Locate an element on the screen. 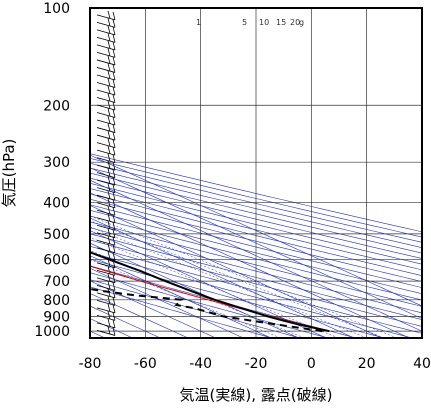 This screenshot has width=431, height=408. x-tick-label: 40 is located at coordinates (422, 364).